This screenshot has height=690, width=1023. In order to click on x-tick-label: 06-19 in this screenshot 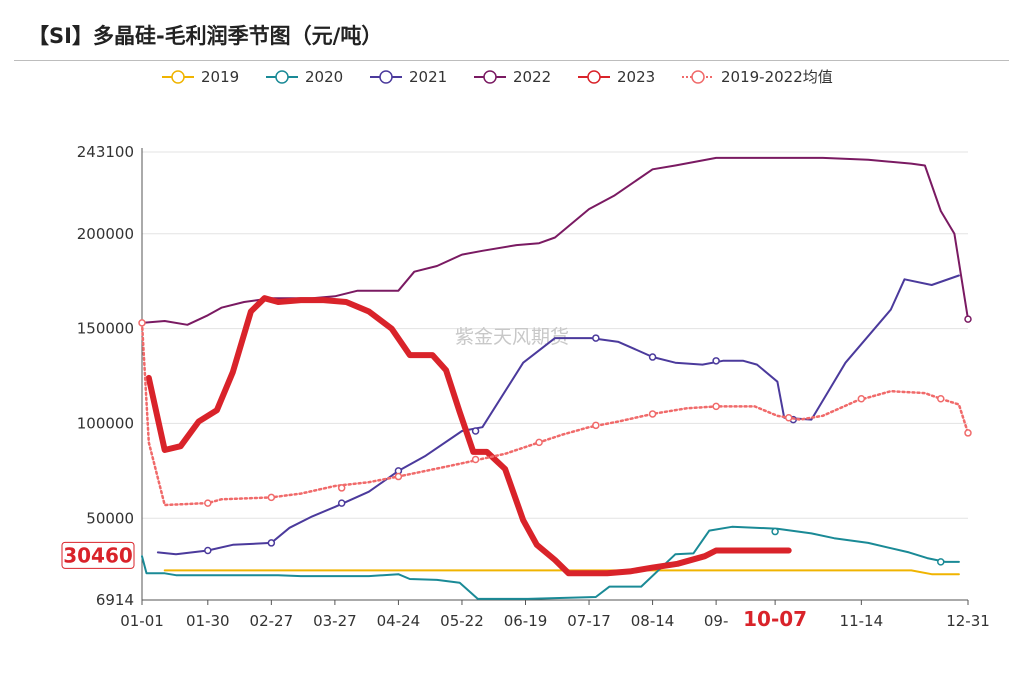, I will do `click(526, 621)`.